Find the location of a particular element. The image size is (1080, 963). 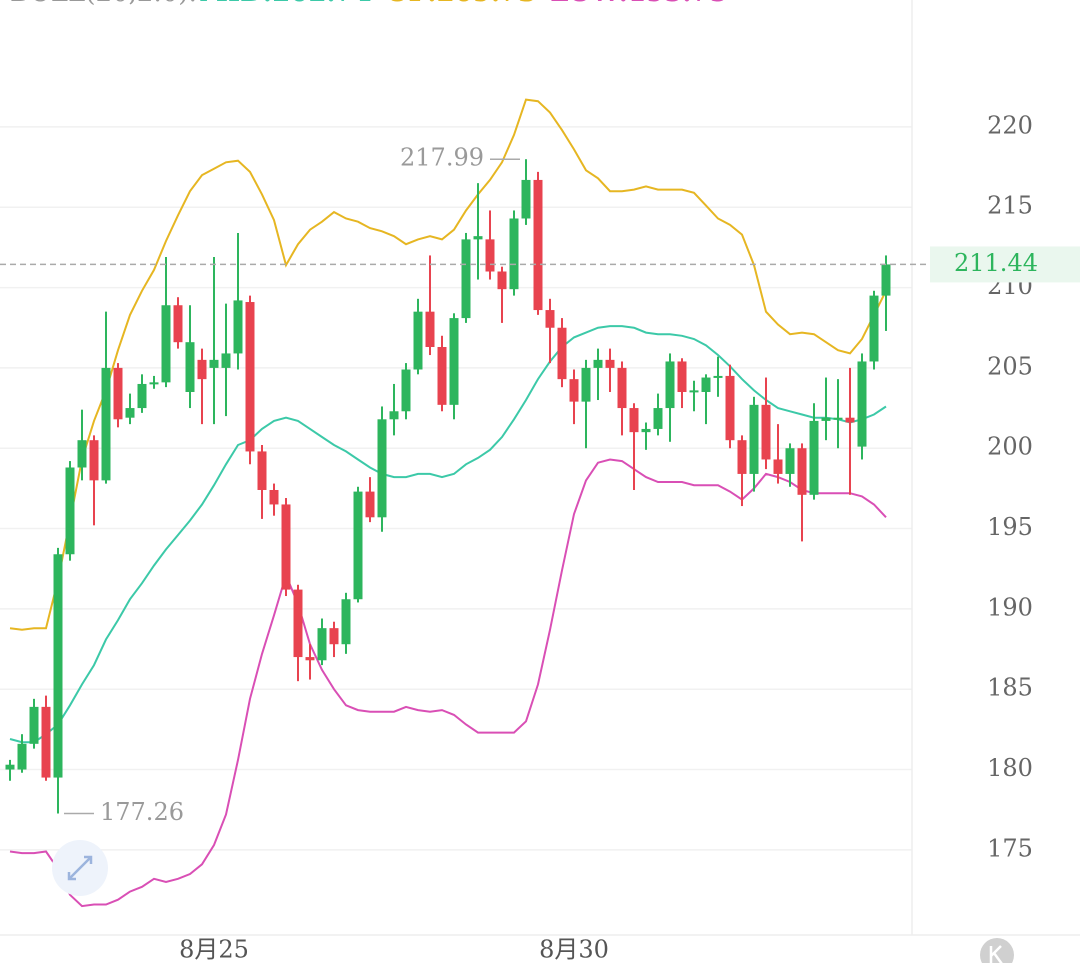

expand-icon is located at coordinates (80, 868).